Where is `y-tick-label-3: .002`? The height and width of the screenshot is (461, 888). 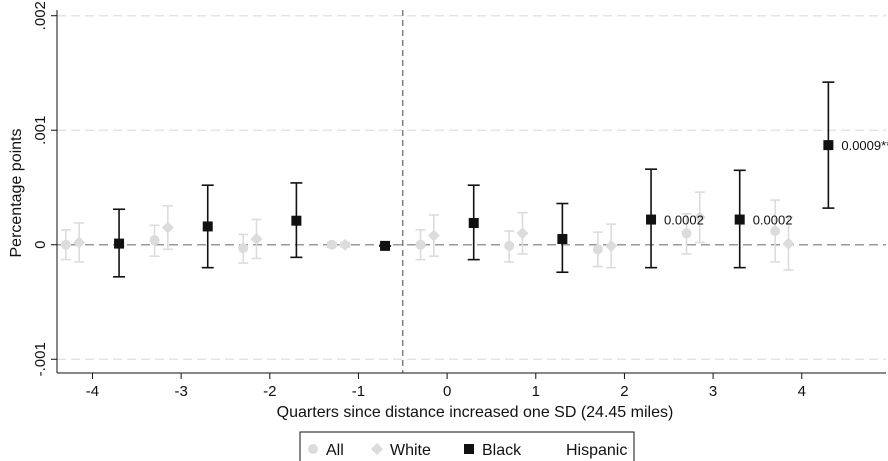 y-tick-label-3: .002 is located at coordinates (40, 15).